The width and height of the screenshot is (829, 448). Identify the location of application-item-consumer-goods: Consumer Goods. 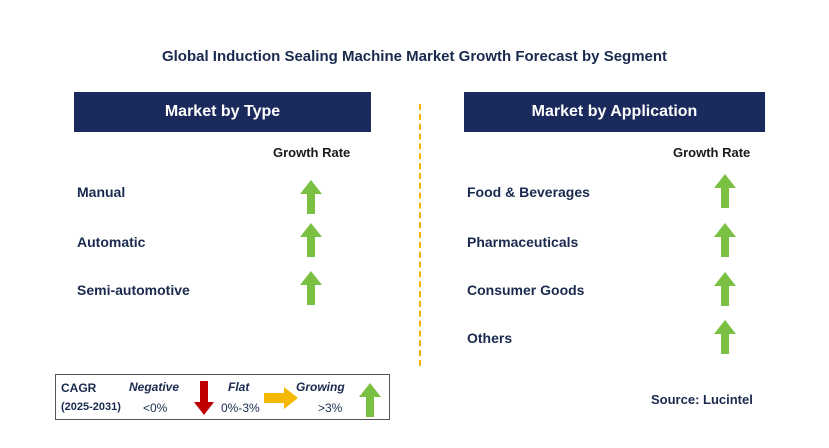
(526, 290).